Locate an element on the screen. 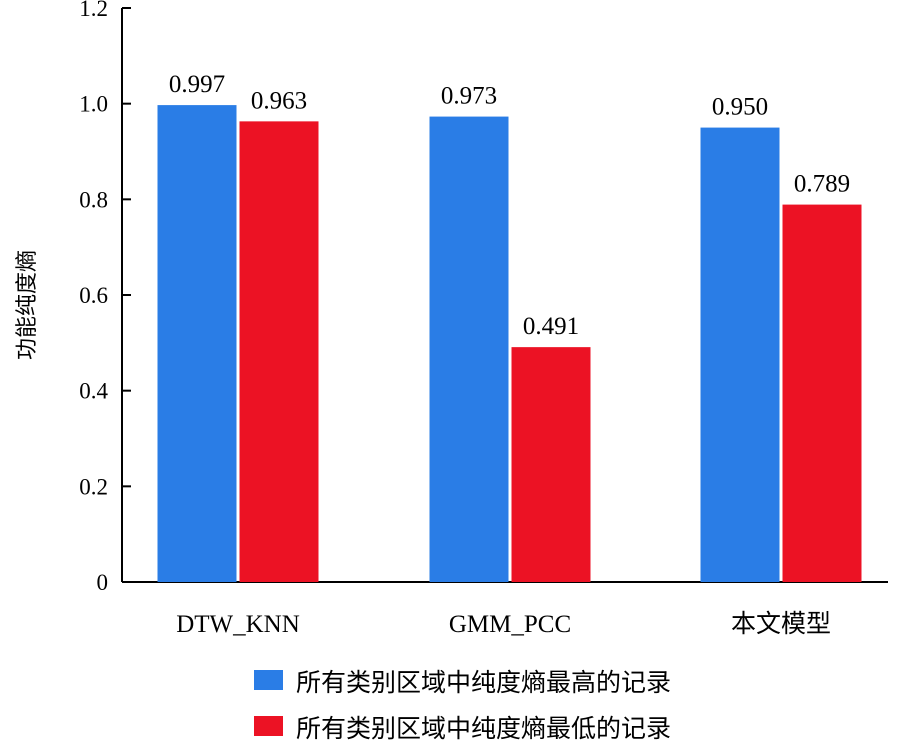 The width and height of the screenshot is (900, 746). legend-label: 所有类别区域中纯度熵最低的记录 is located at coordinates (483, 728).